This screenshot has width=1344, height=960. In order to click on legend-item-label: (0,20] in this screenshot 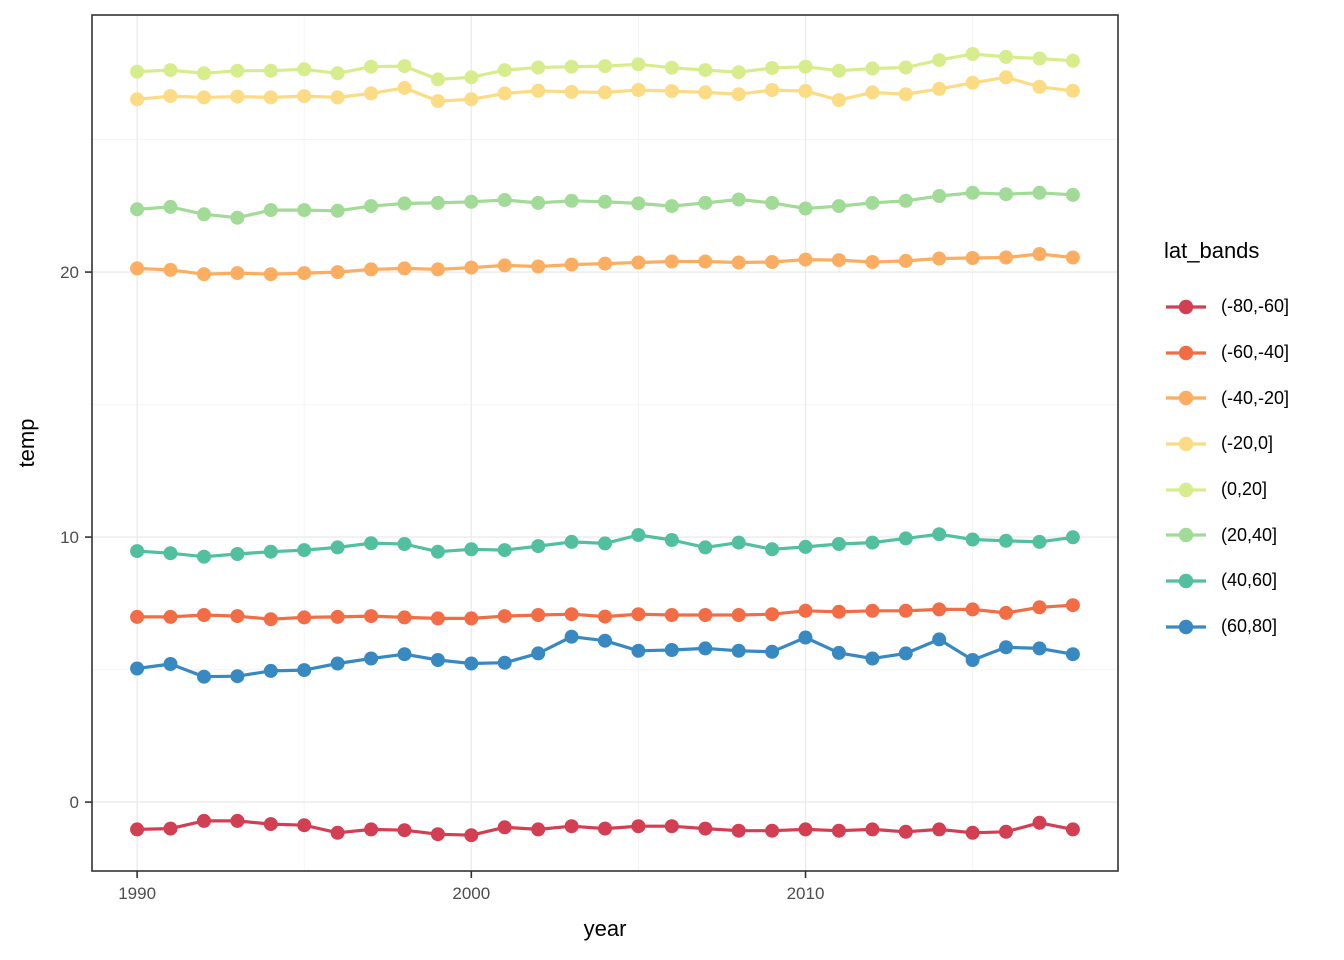, I will do `click(1244, 489)`.